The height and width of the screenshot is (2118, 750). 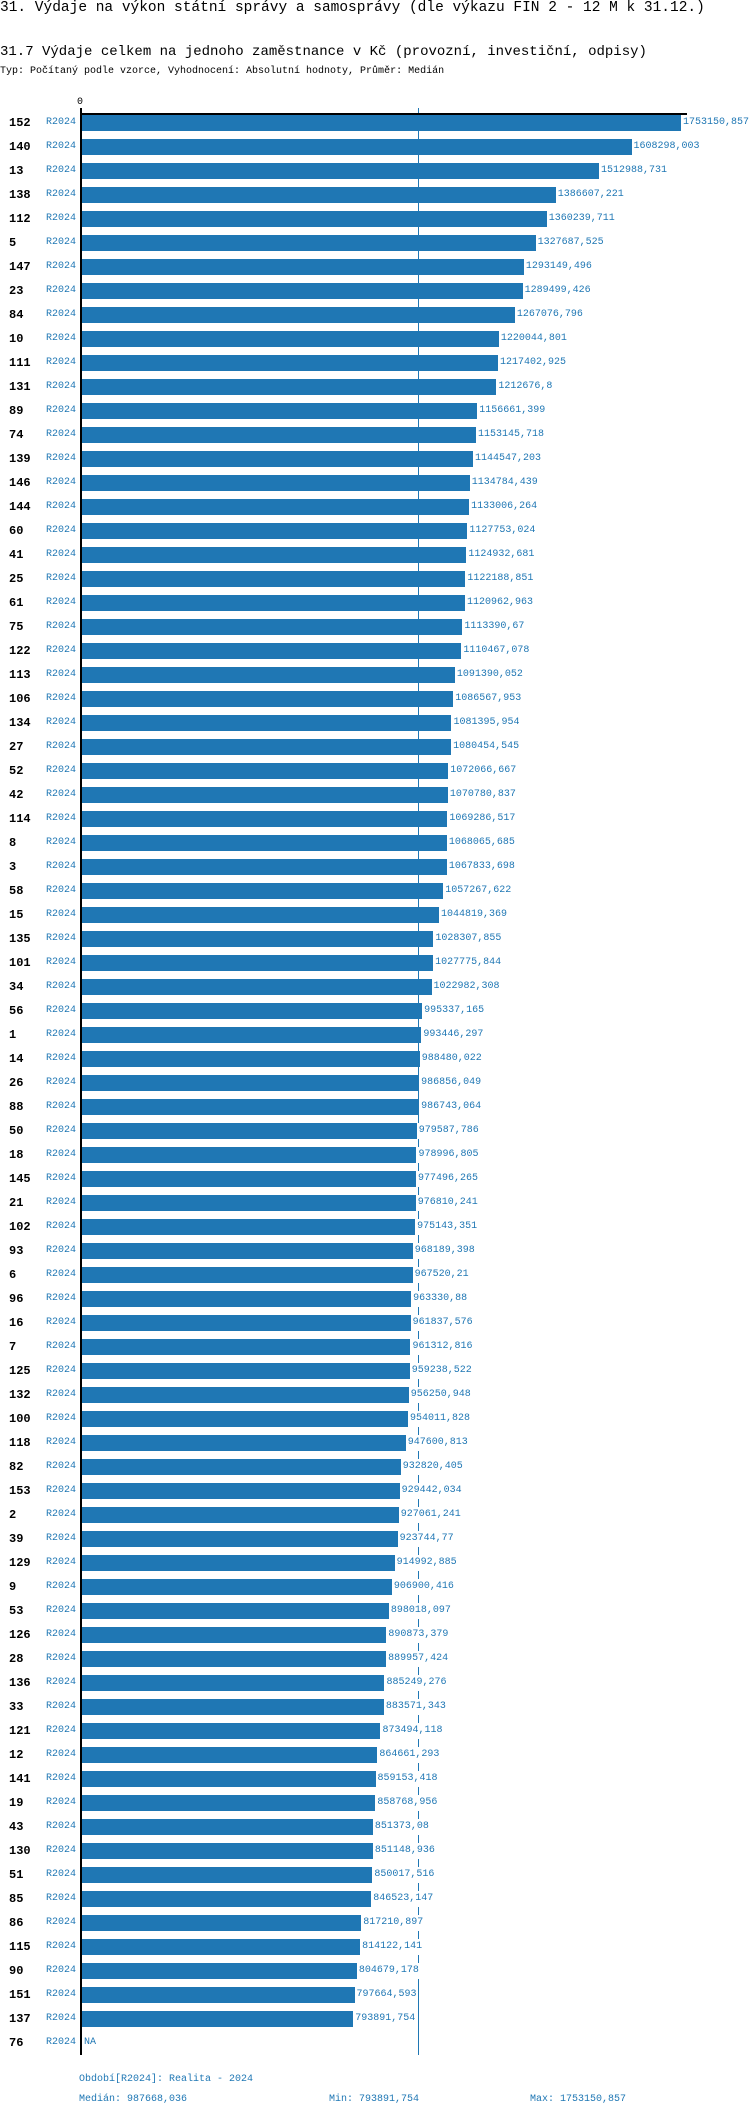 I want to click on row-label: 134, so click(x=20, y=723).